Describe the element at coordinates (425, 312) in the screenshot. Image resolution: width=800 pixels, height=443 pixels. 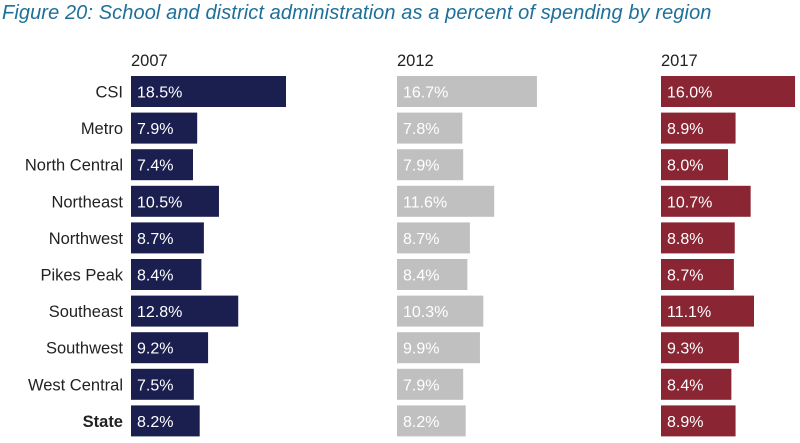
I see `data-label-2012: 10.3%` at that location.